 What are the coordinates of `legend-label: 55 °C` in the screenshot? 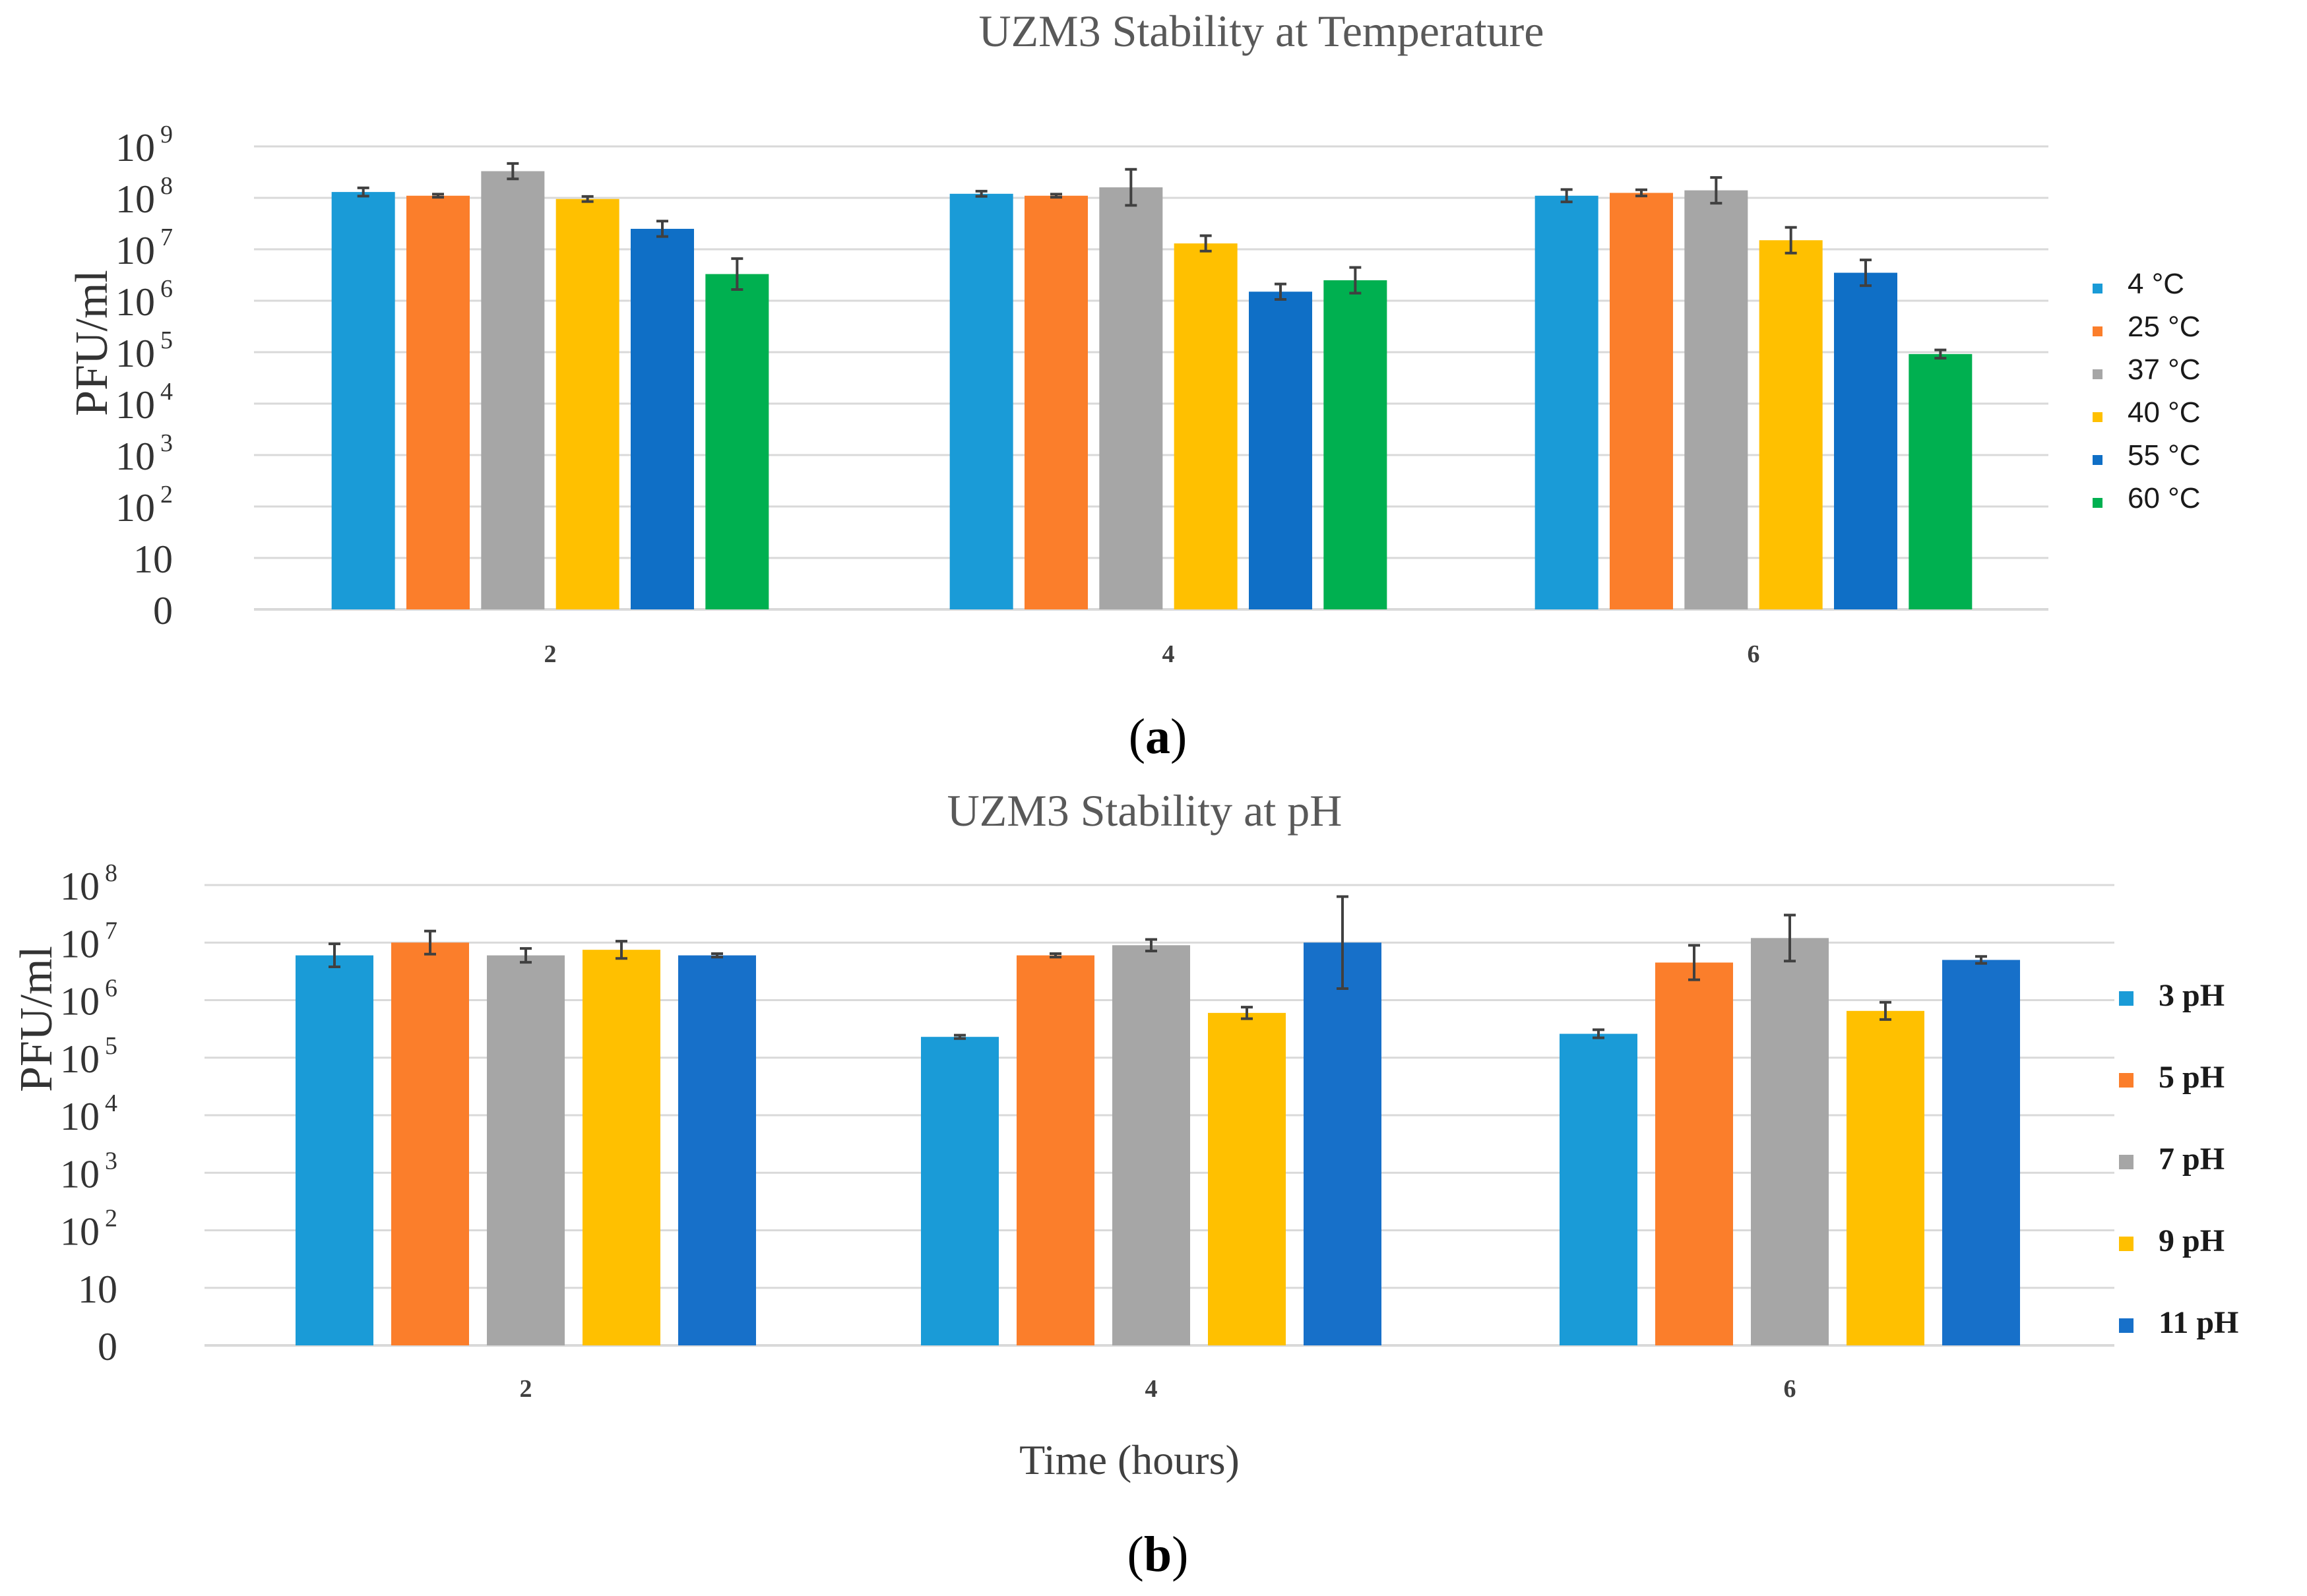 It's located at (2164, 455).